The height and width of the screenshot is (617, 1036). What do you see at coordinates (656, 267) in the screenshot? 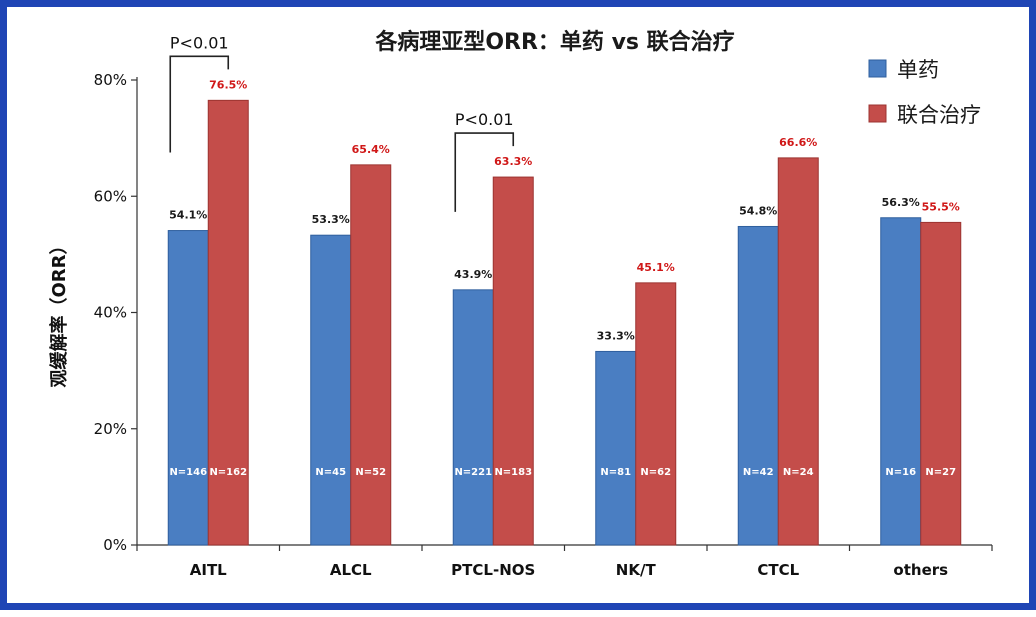
I see `data-label: 45.1%` at bounding box center [656, 267].